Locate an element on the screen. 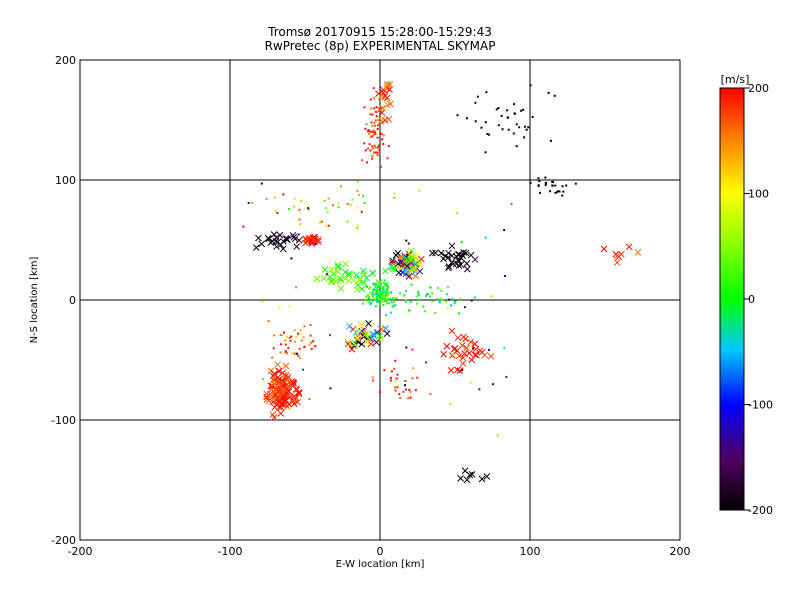 This screenshot has width=800, height=600. colorbar: [m/s] 200 100 0 -100 -200 is located at coordinates (746, 295).